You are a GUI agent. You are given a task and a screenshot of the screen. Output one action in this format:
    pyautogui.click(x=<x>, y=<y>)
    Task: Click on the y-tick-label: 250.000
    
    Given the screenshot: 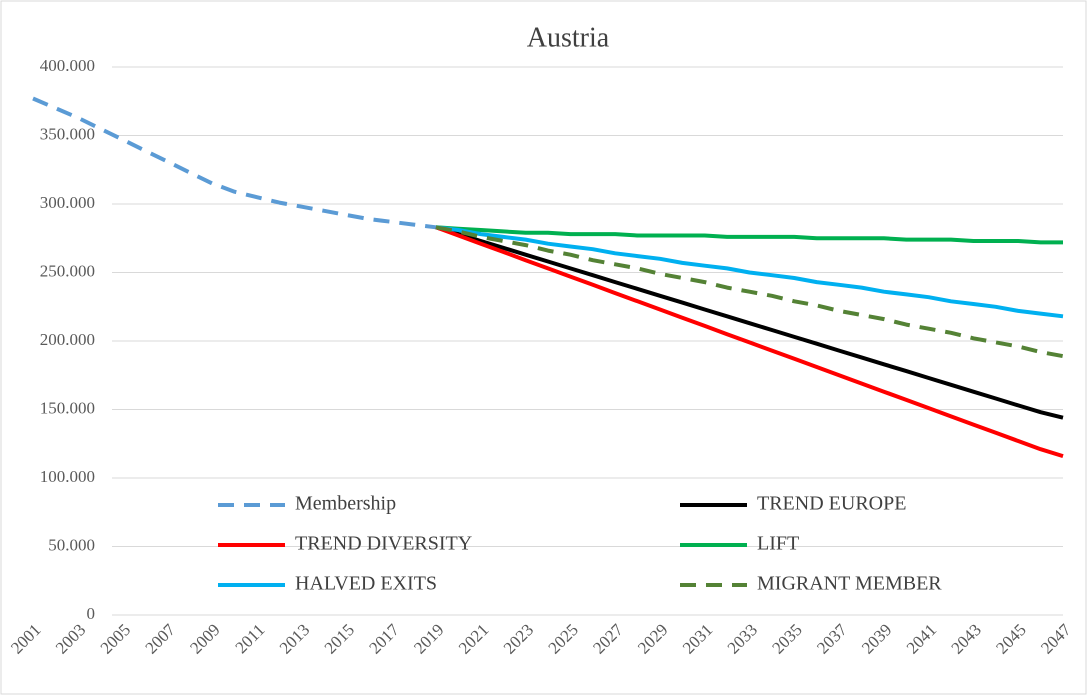 What is the action you would take?
    pyautogui.click(x=67, y=270)
    